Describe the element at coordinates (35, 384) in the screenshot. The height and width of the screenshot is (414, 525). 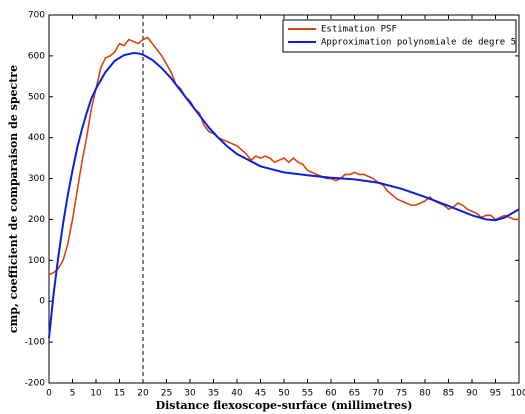
I see `y-tick-label: -200` at that location.